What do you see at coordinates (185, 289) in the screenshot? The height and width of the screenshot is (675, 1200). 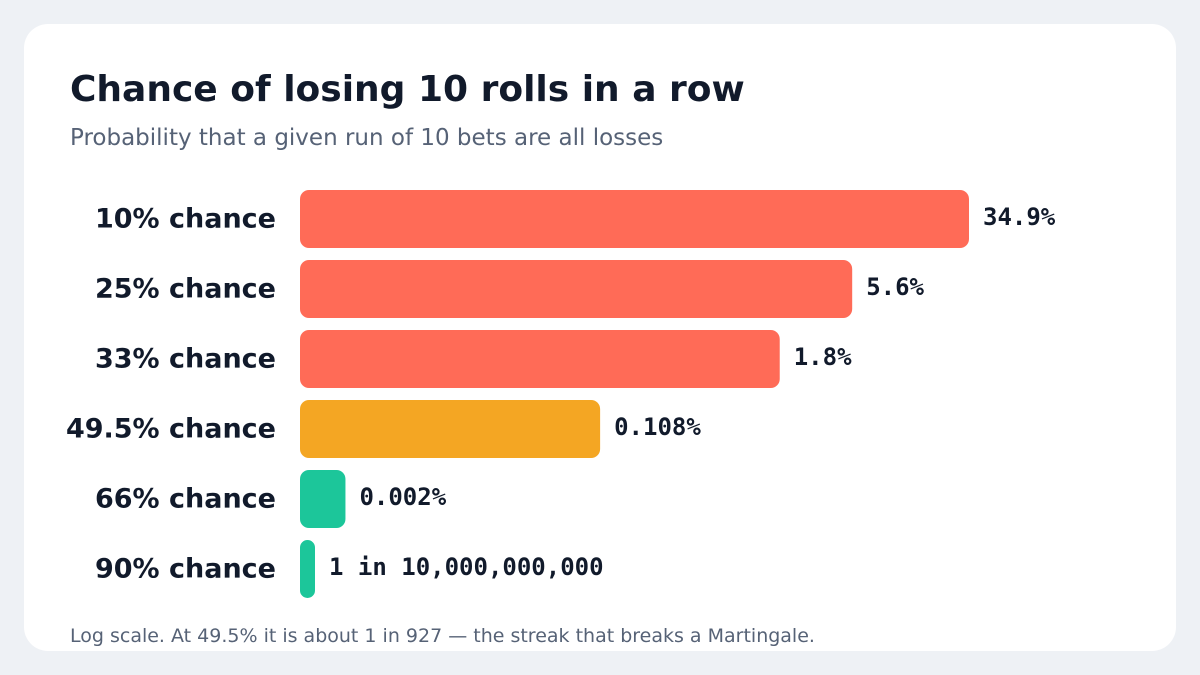 I see `category-label: 25% chance` at bounding box center [185, 289].